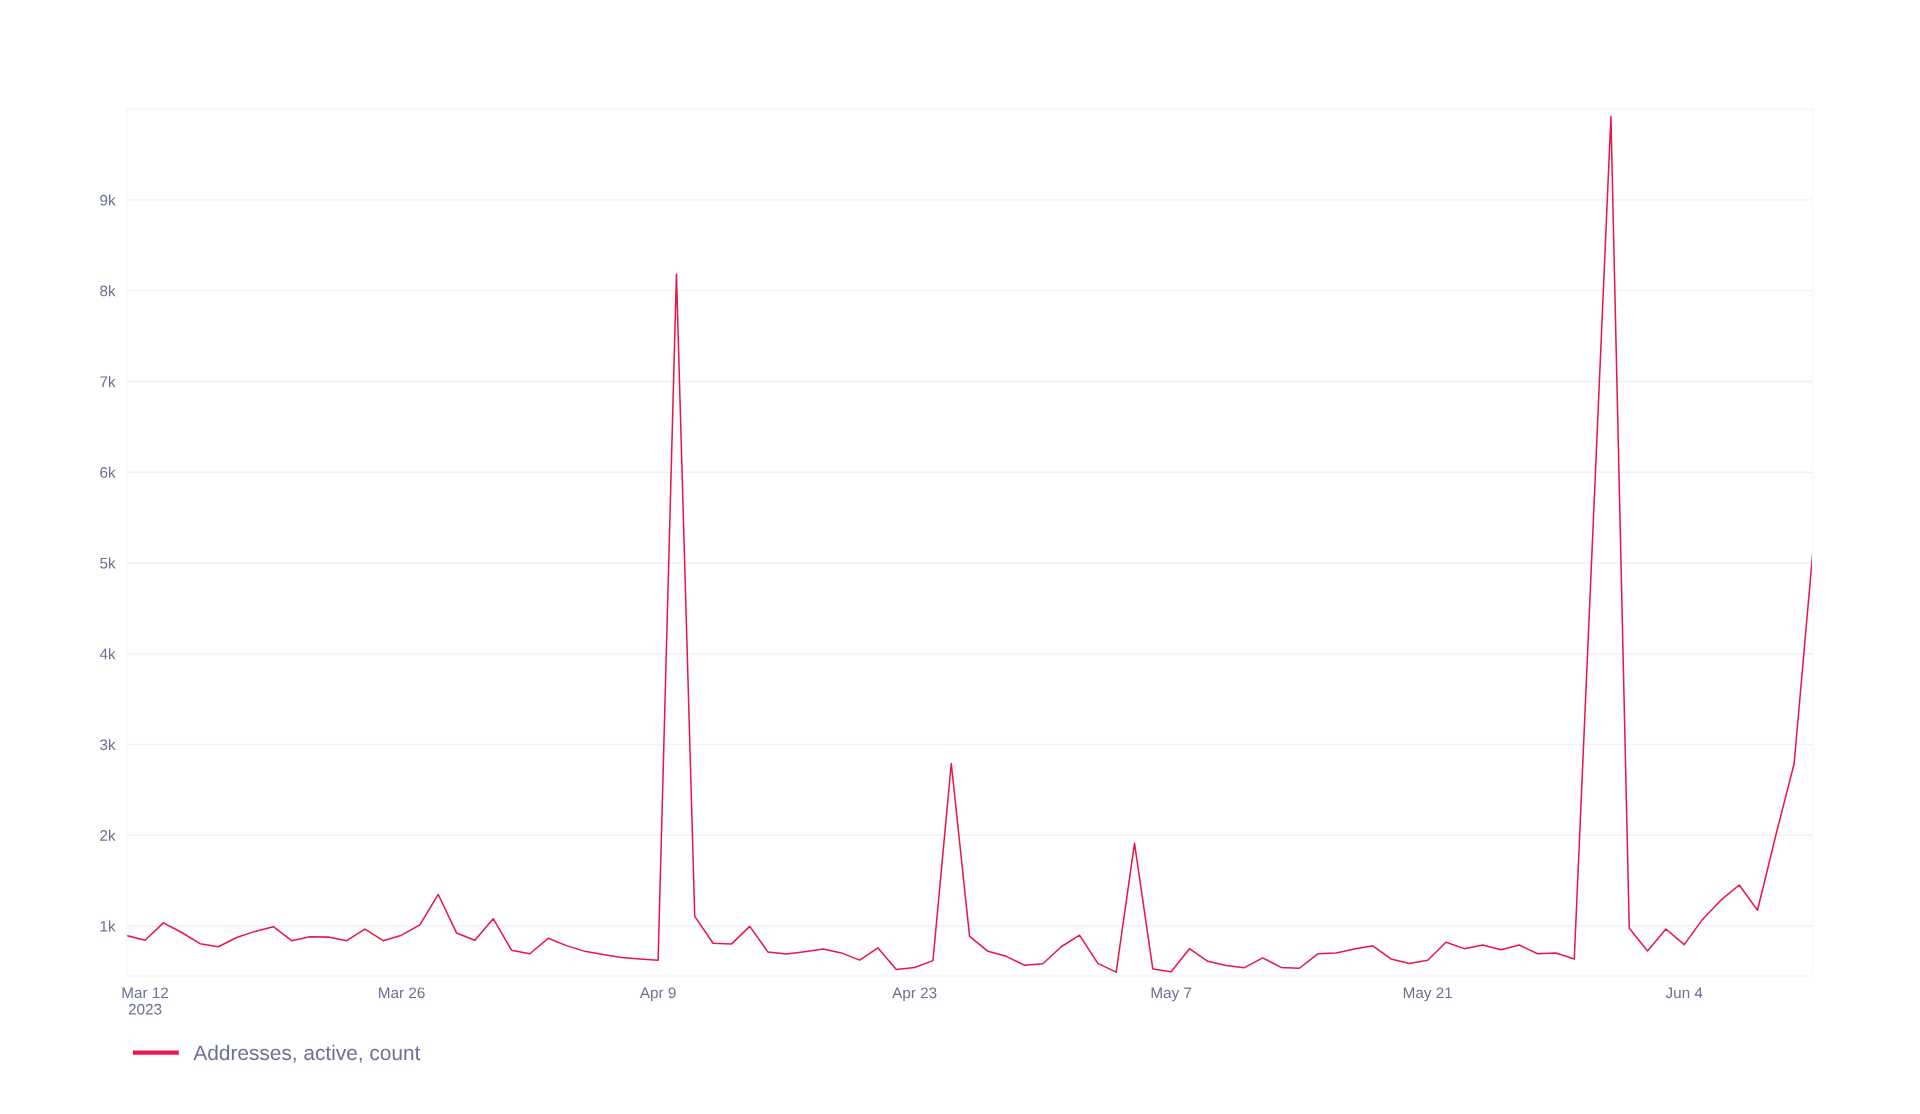 This screenshot has width=1920, height=1114. Describe the element at coordinates (108, 472) in the screenshot. I see `y-tick-label: 6k` at that location.